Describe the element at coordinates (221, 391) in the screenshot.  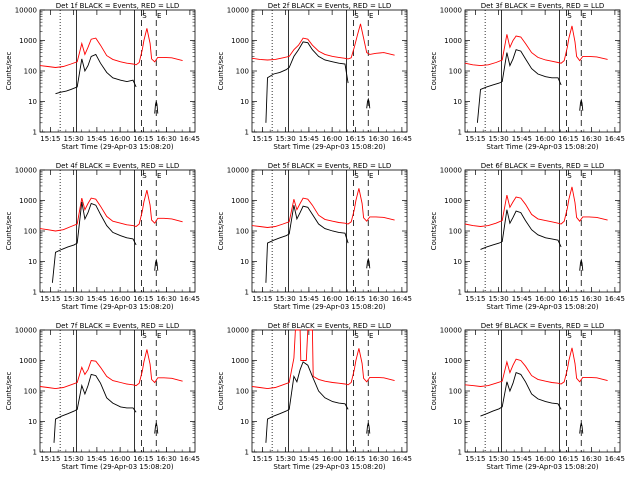
I see `y-axis-label: Counts/sec` at that location.